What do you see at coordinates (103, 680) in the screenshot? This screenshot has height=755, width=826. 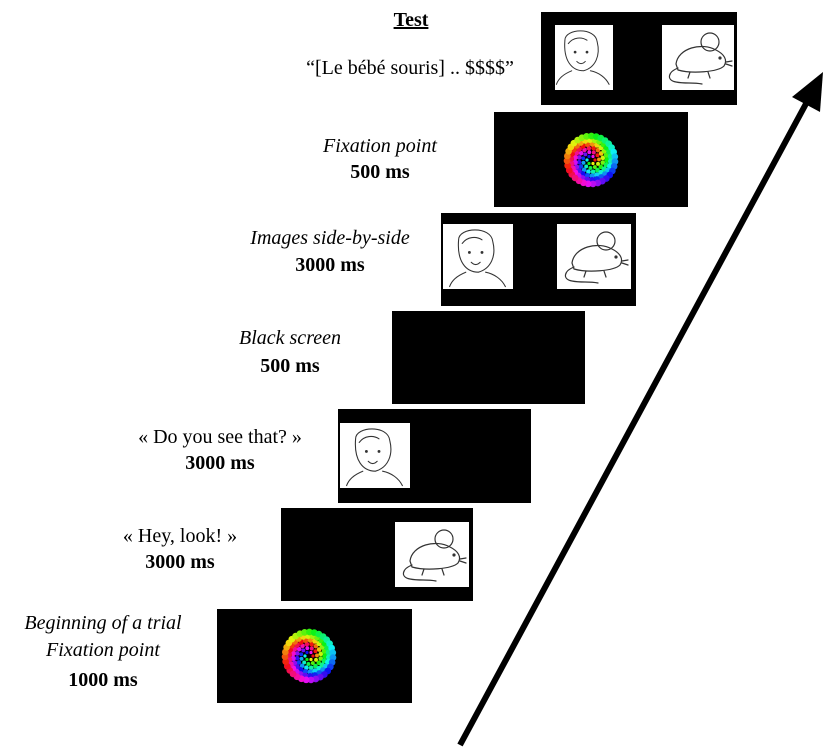 I see `step-duration: 1000 ms` at bounding box center [103, 680].